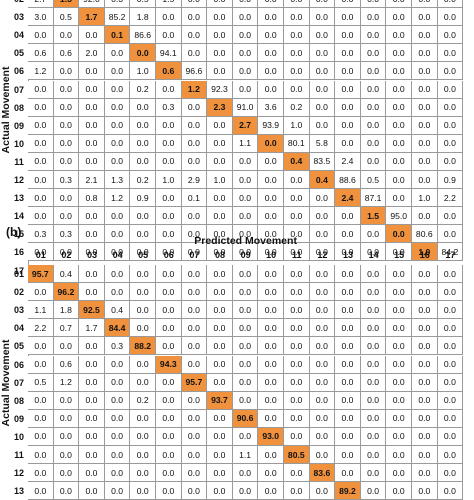 This screenshot has height=500, width=474. I want to click on row-header: 15, so click(18, 234).